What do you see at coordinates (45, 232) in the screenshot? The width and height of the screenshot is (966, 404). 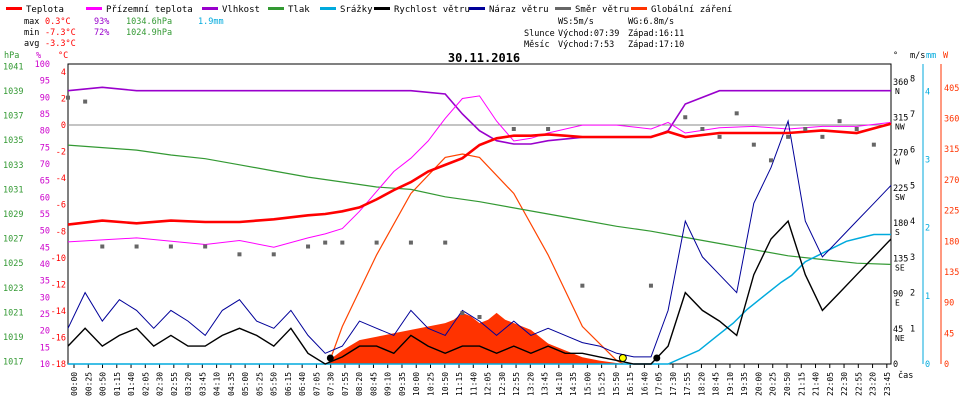 I see `axis-pct-tick: 50` at bounding box center [45, 232].